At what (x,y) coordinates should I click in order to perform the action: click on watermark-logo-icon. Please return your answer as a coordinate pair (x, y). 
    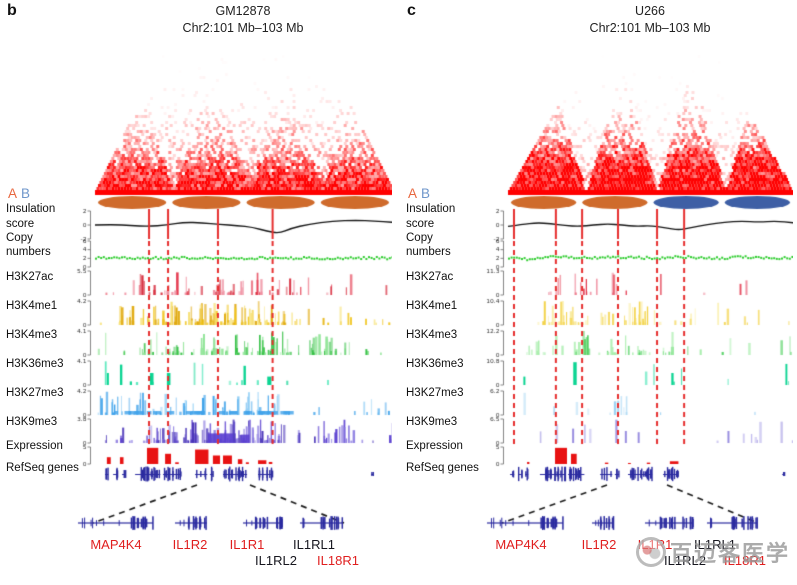
    Looking at the image, I should click on (651, 552).